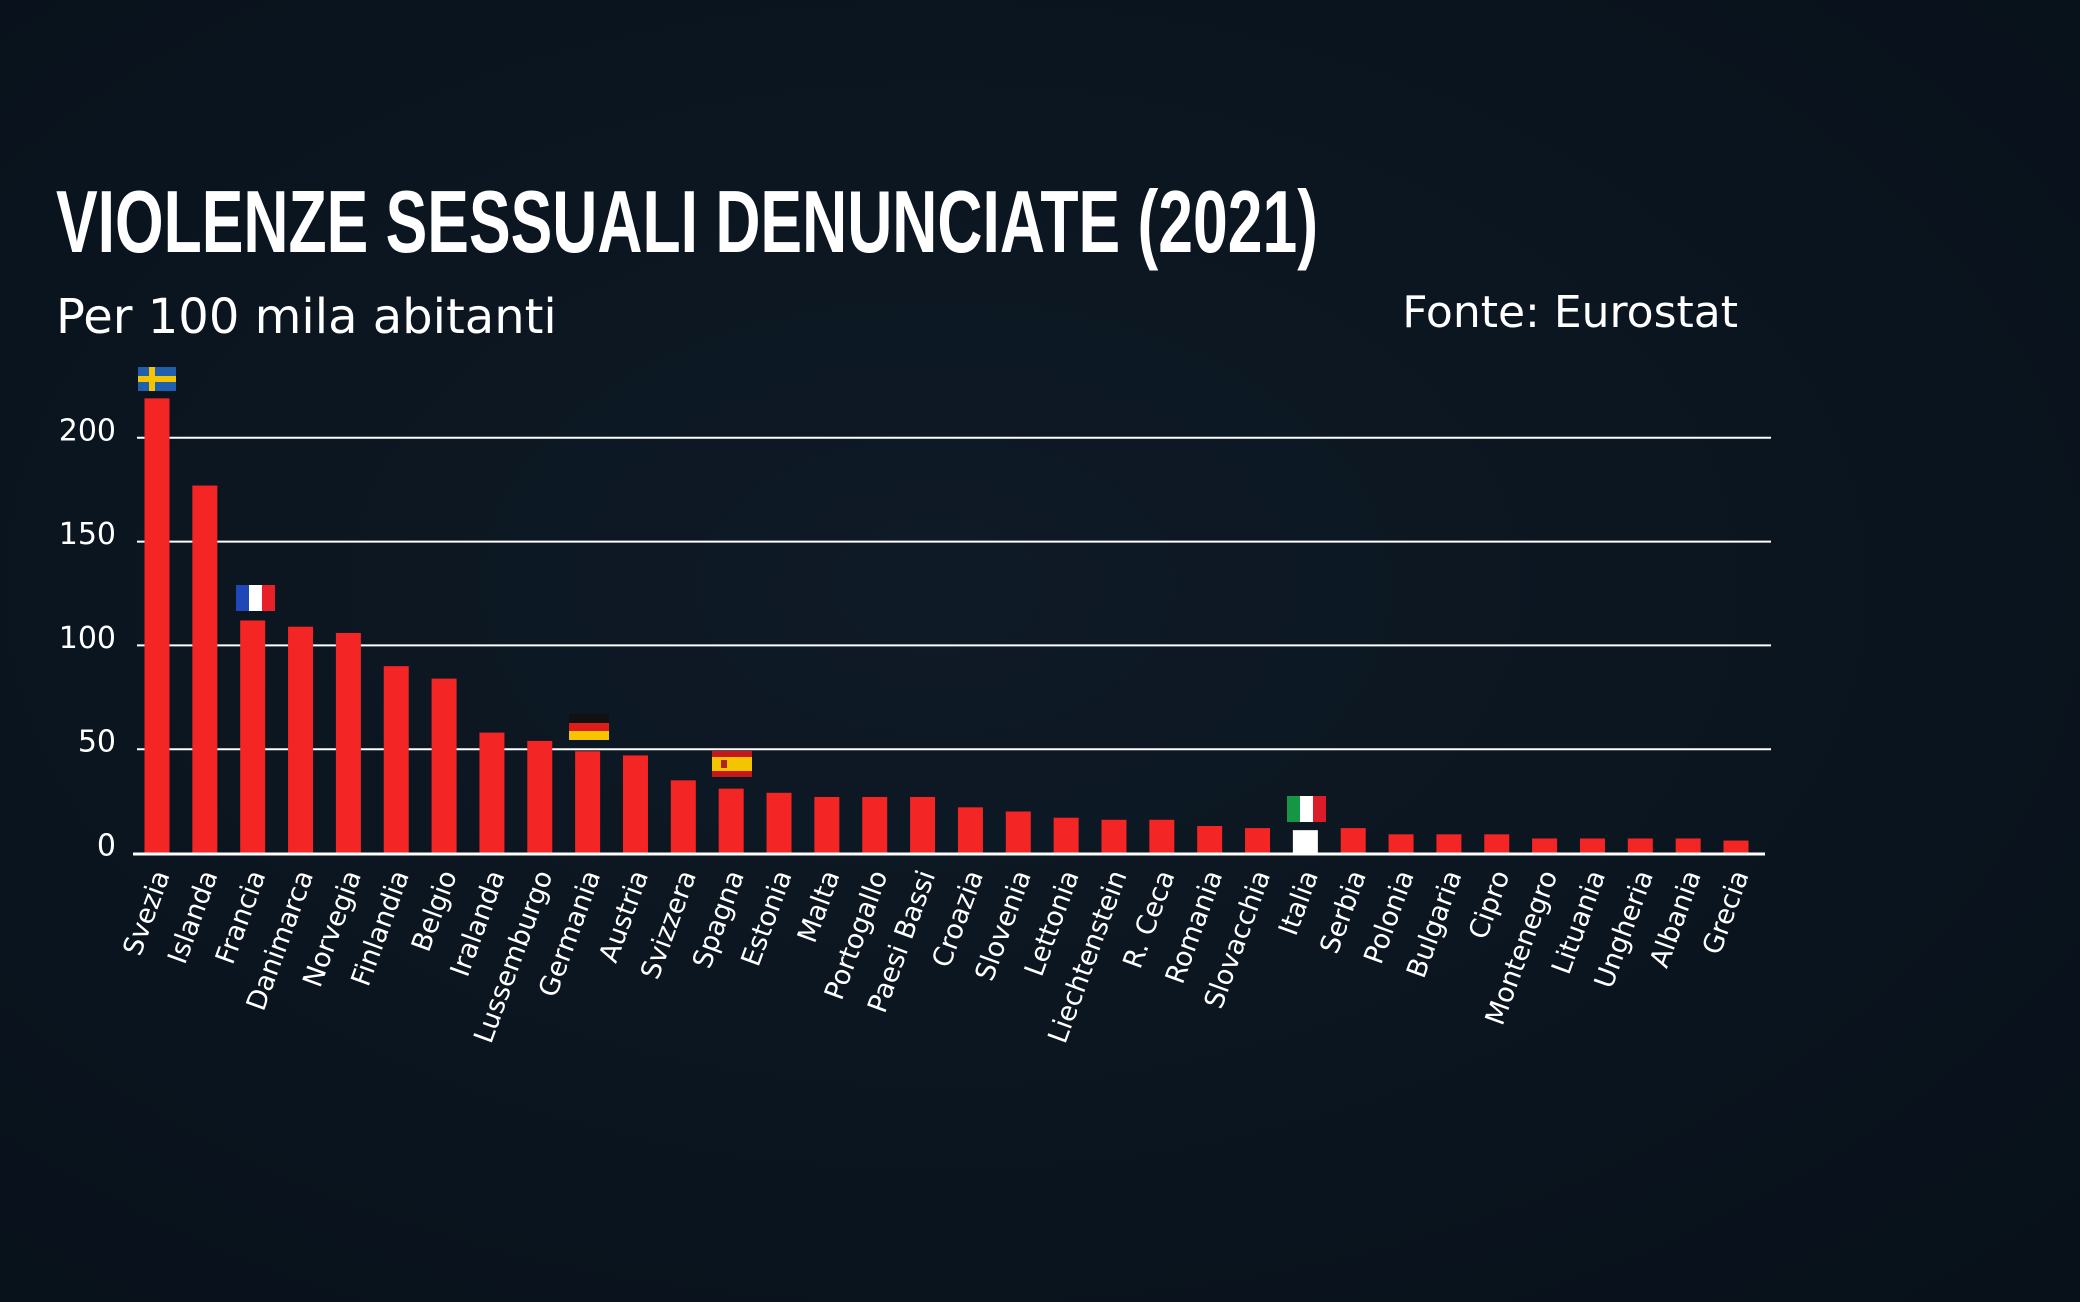 Image resolution: width=2080 pixels, height=1302 pixels. I want to click on flag-spain, so click(732, 764).